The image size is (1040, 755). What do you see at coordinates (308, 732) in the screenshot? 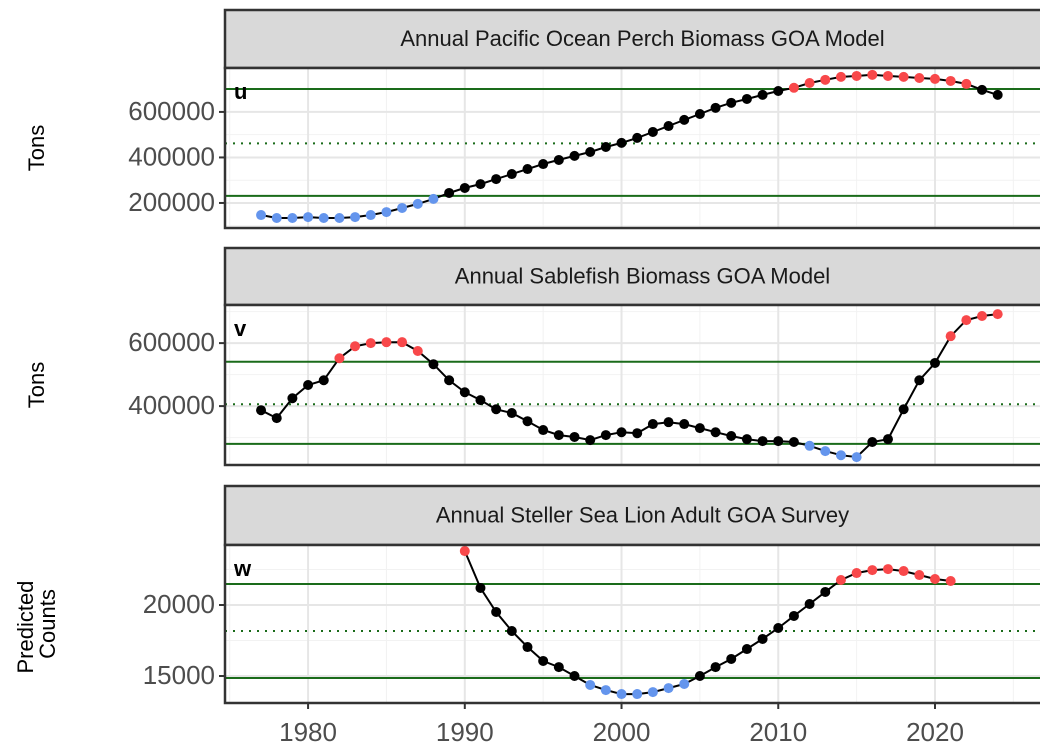
I see `x-tick-label: 1980` at bounding box center [308, 732].